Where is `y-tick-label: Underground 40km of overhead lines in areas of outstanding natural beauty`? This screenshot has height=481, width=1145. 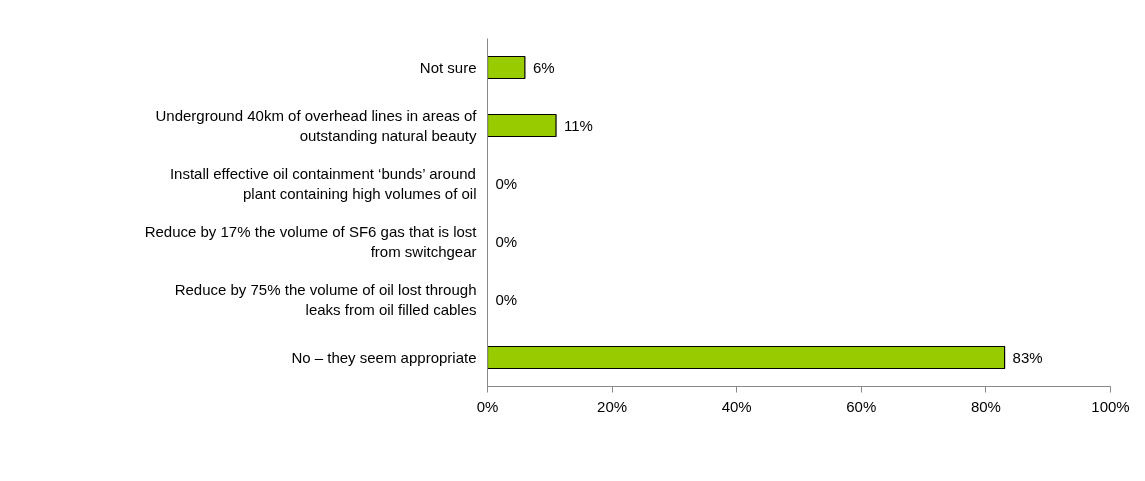 y-tick-label: Underground 40km of overhead lines in areas of outstanding natural beauty is located at coordinates (316, 125).